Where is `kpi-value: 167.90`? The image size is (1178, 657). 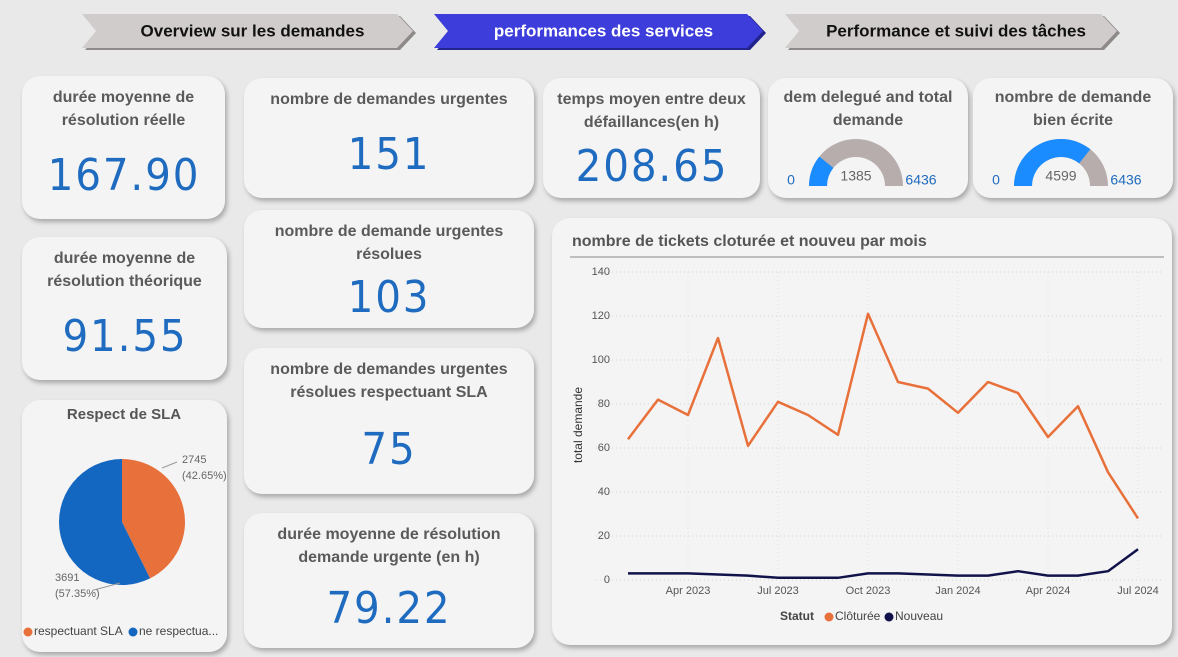 kpi-value: 167.90 is located at coordinates (123, 175).